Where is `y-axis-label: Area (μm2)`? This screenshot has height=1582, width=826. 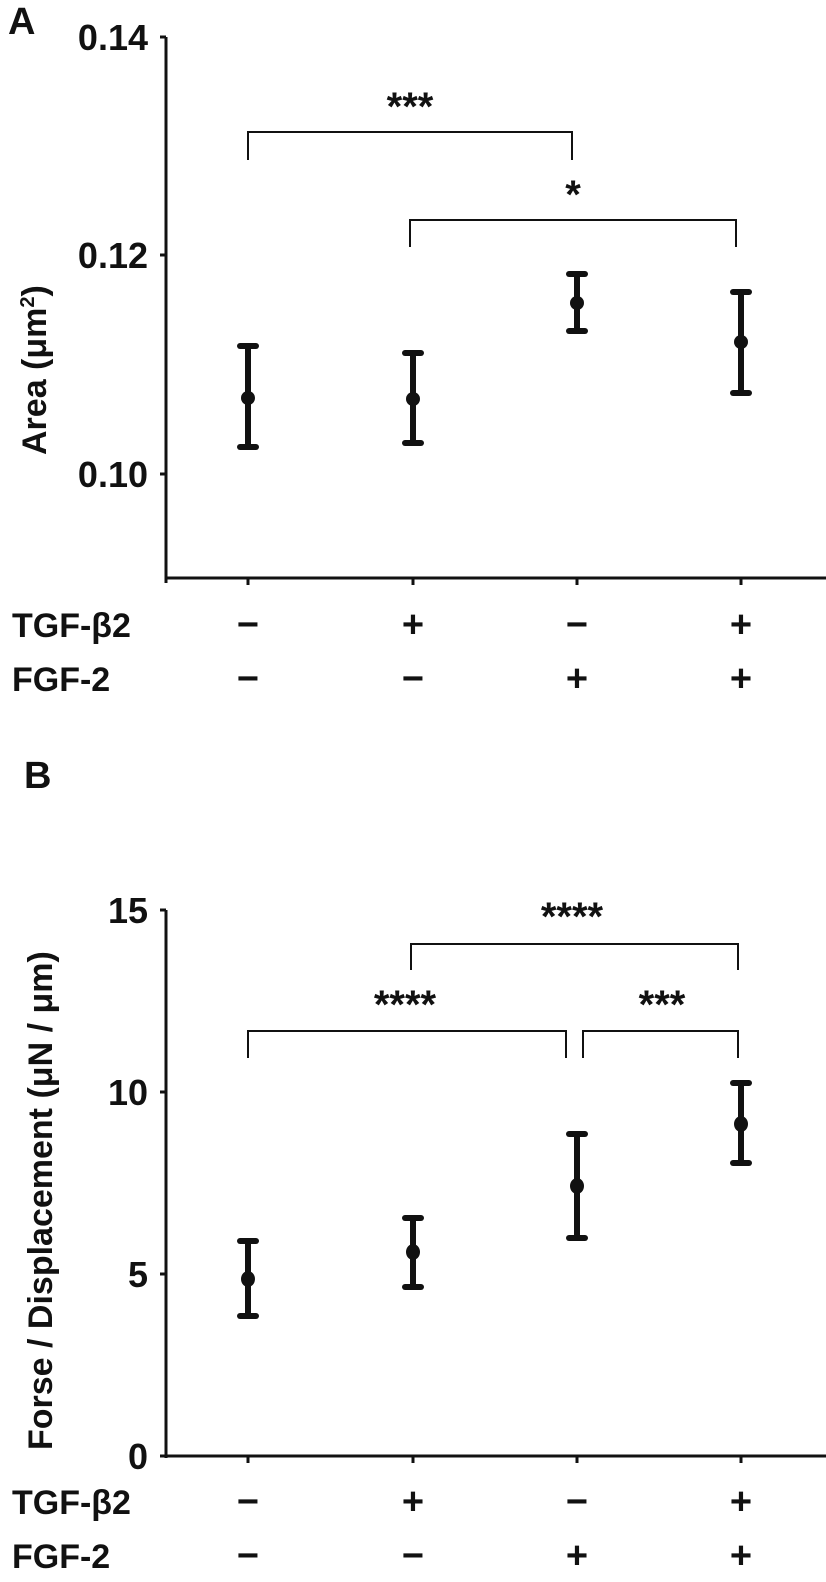 y-axis-label: Area (μm2) is located at coordinates (35, 370).